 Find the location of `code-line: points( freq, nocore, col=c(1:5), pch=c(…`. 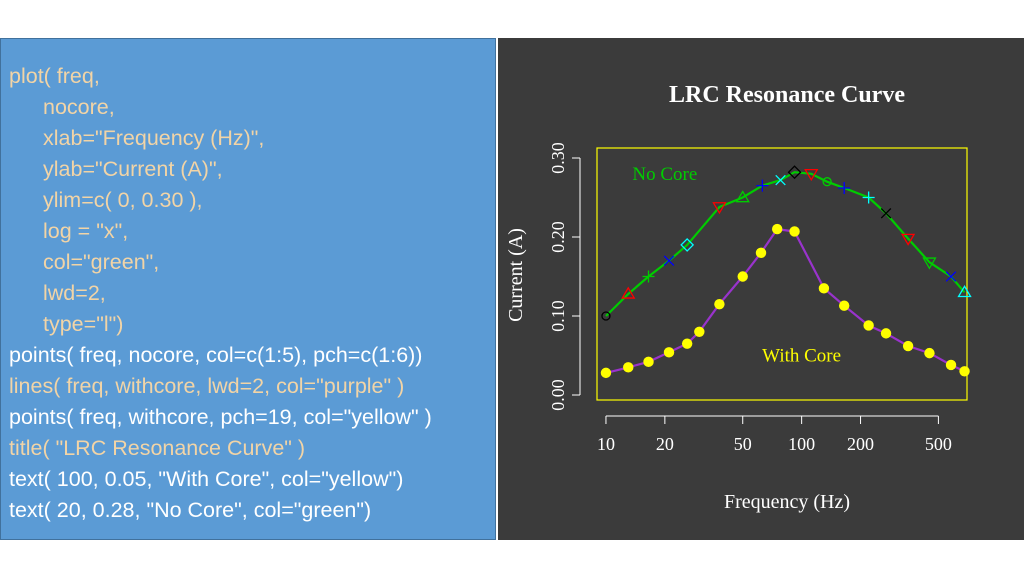

code-line: points( freq, nocore, col=c(1:5), pch=c(… is located at coordinates (216, 355).